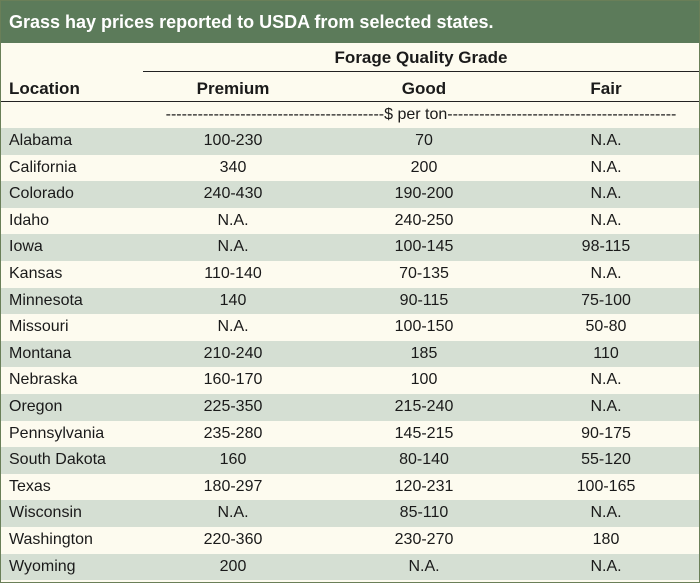 This screenshot has height=583, width=700. What do you see at coordinates (39, 327) in the screenshot?
I see `location-cell: Missouri` at bounding box center [39, 327].